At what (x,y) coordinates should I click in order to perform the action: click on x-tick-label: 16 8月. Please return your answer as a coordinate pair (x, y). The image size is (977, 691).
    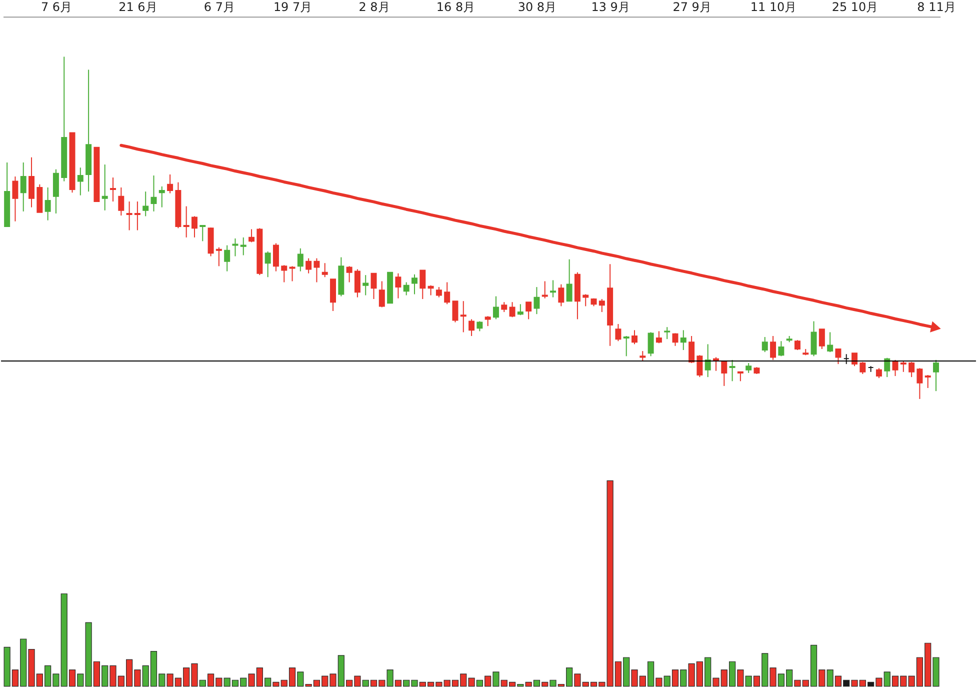
    Looking at the image, I should click on (456, 7).